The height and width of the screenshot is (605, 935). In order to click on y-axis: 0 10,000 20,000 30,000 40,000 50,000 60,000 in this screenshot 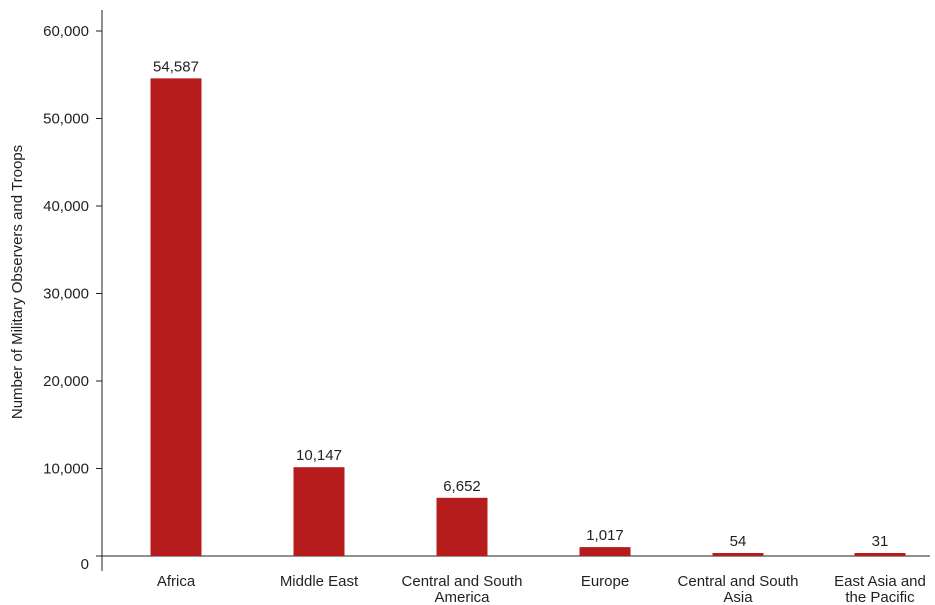, I will do `click(73, 291)`.